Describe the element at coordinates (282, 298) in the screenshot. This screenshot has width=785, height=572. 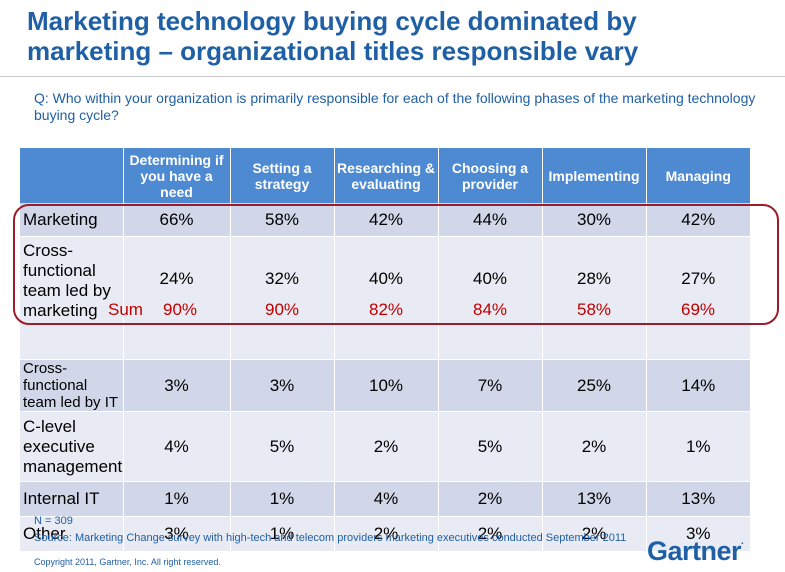
I see `table-cell: 32%` at that location.